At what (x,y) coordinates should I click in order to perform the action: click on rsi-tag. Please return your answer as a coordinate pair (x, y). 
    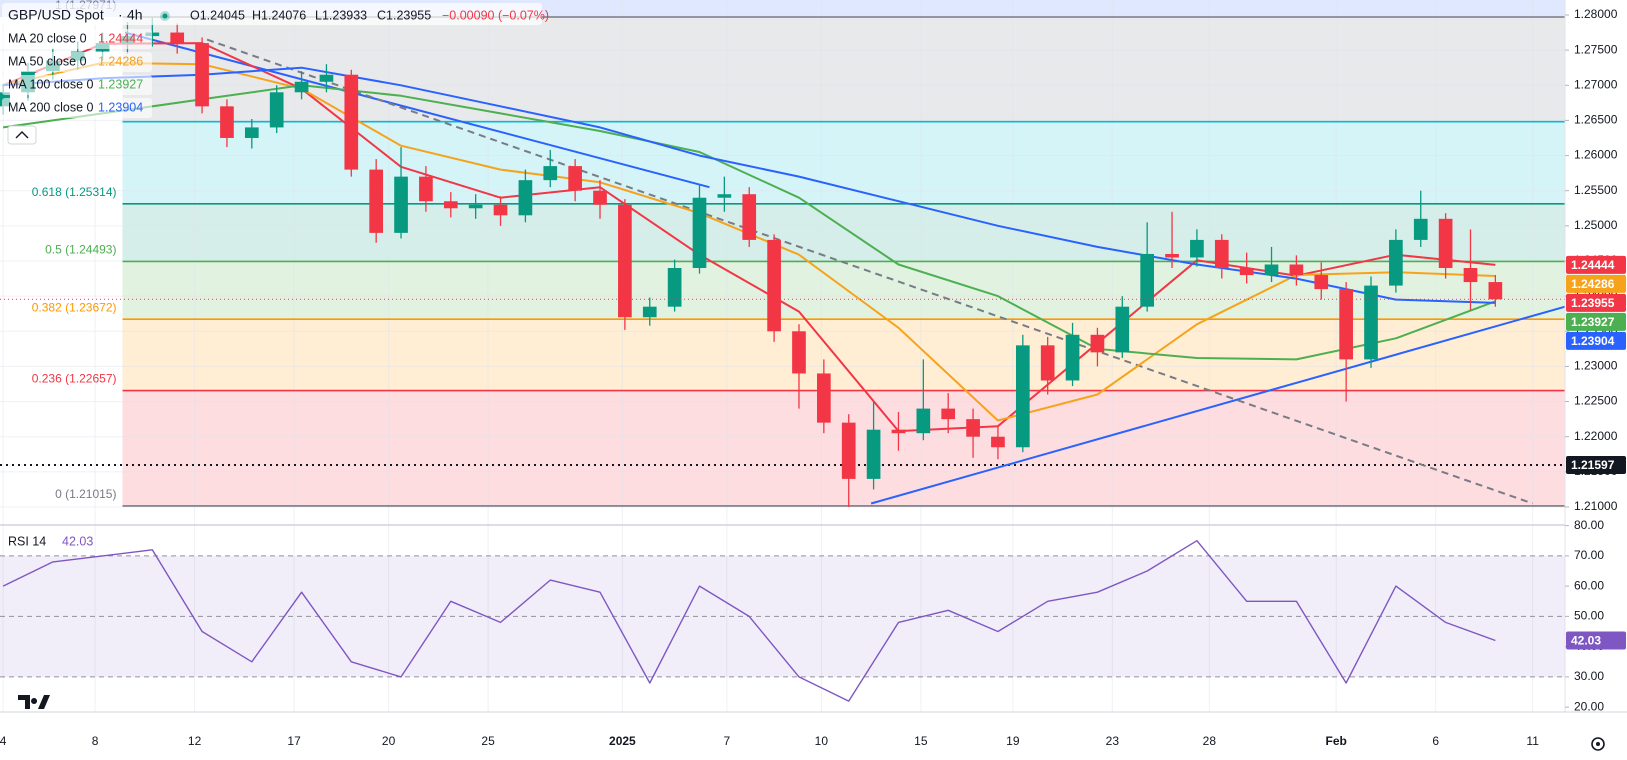
    Looking at the image, I should click on (1596, 640).